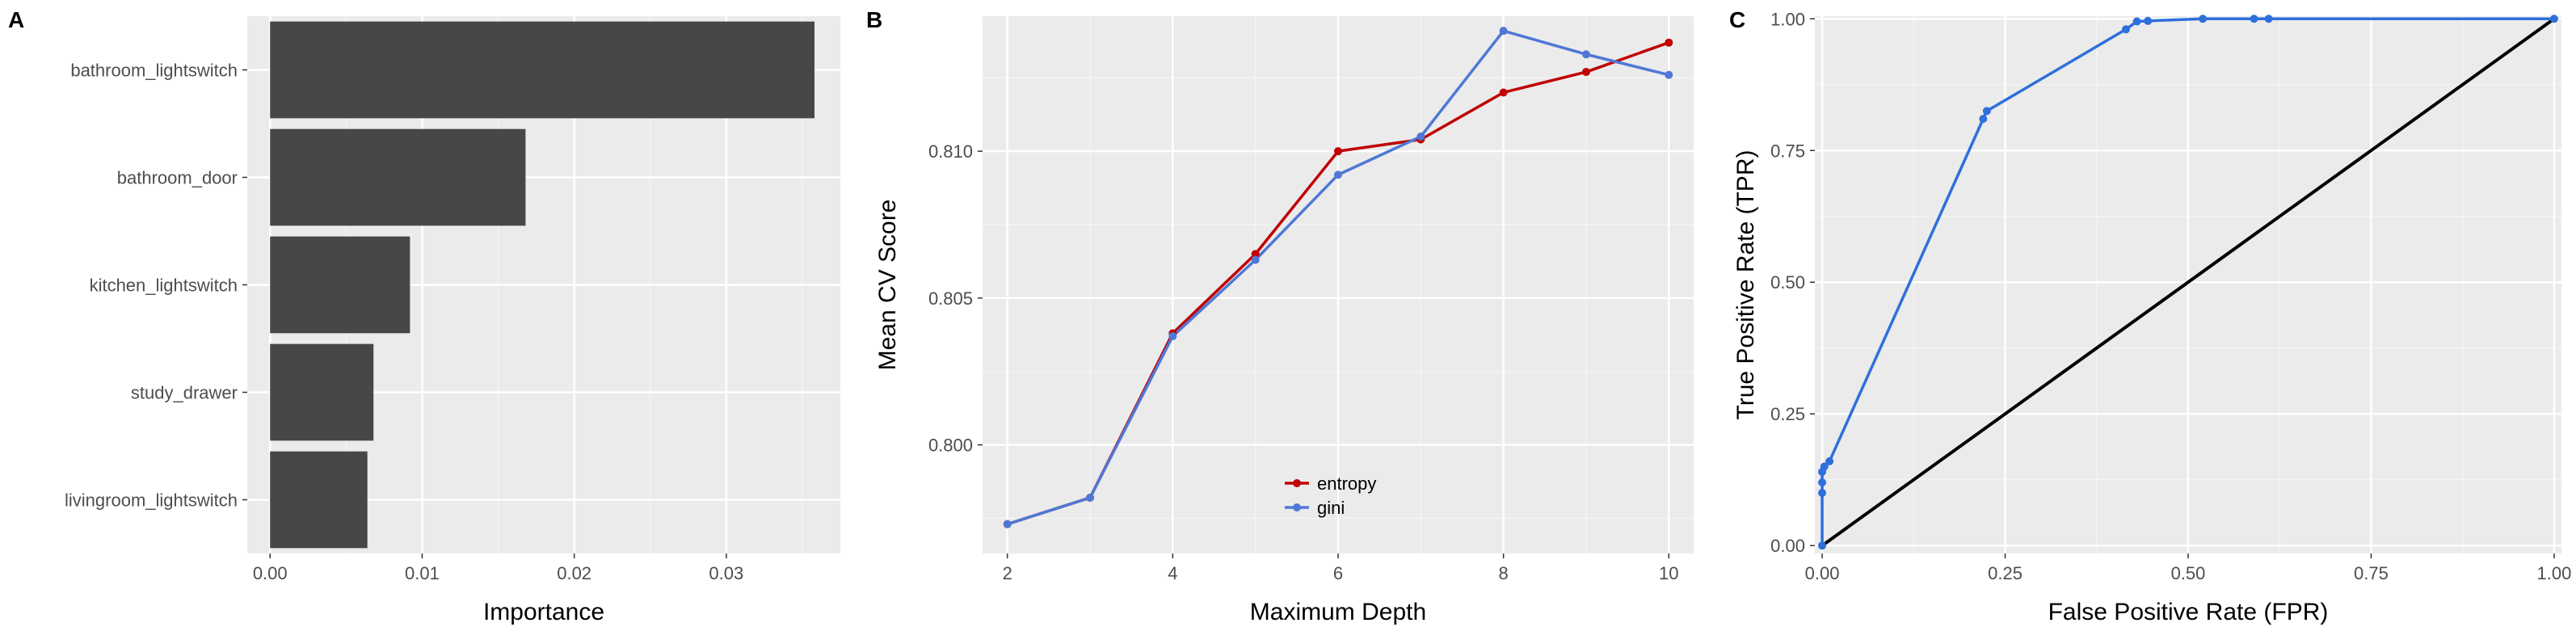 The image size is (2576, 644). What do you see at coordinates (1504, 573) in the screenshot?
I see `x-tick-label: 8` at bounding box center [1504, 573].